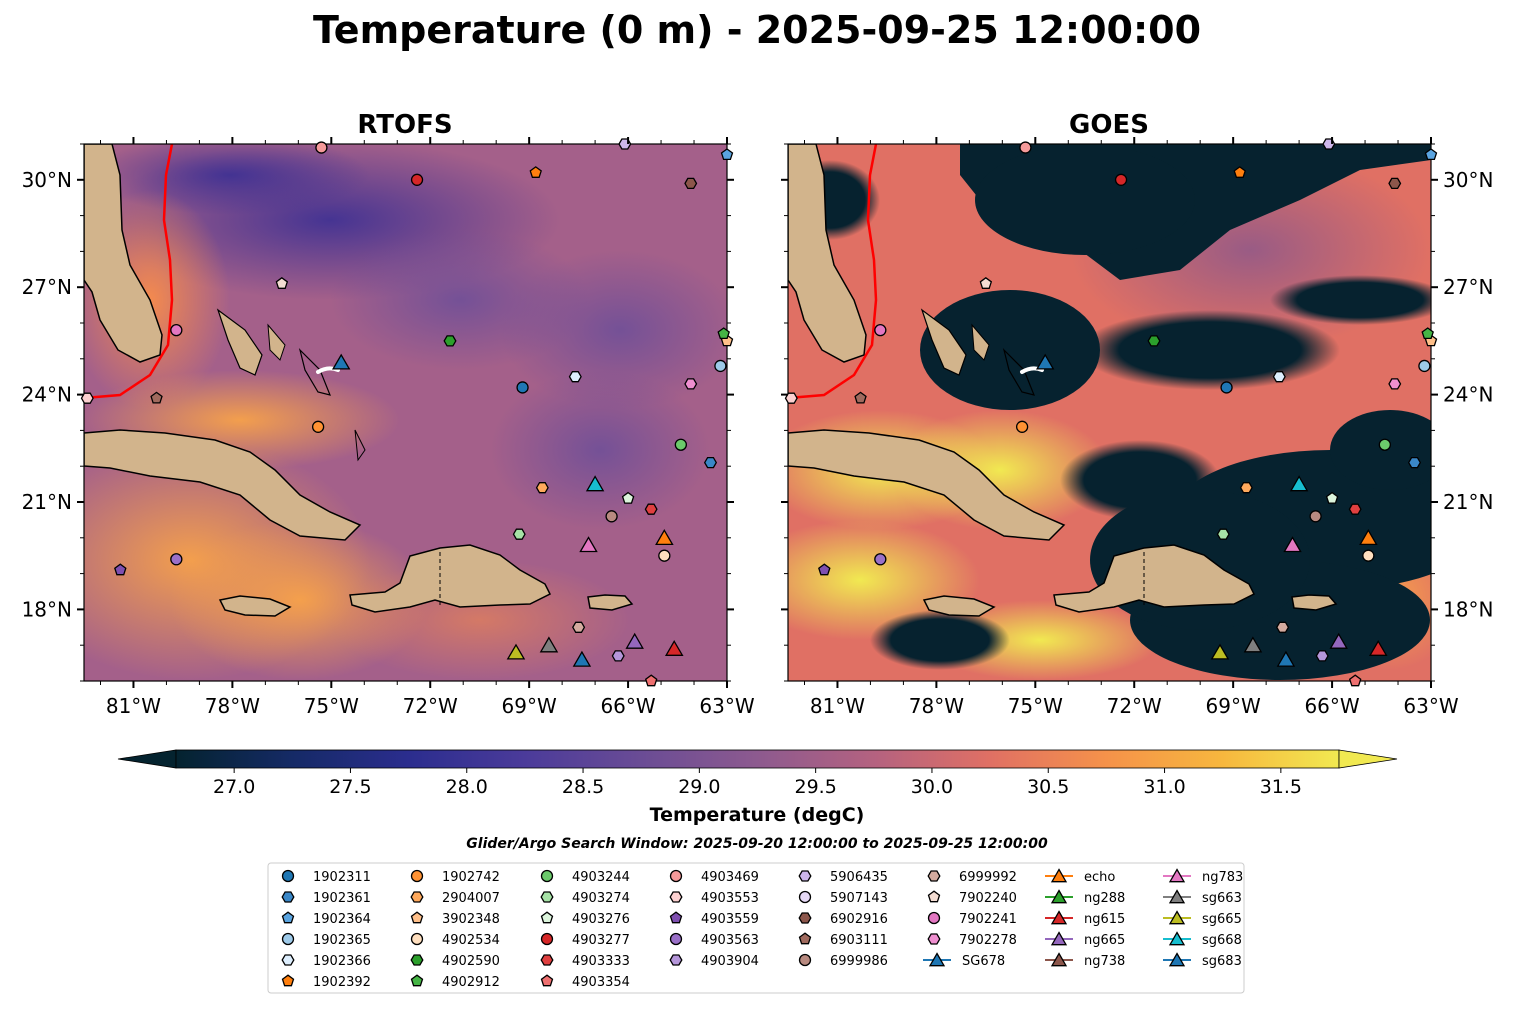 Image resolution: width=1514 pixels, height=1014 pixels. I want to click on legend-item-ng665: ng665, so click(1085, 939).